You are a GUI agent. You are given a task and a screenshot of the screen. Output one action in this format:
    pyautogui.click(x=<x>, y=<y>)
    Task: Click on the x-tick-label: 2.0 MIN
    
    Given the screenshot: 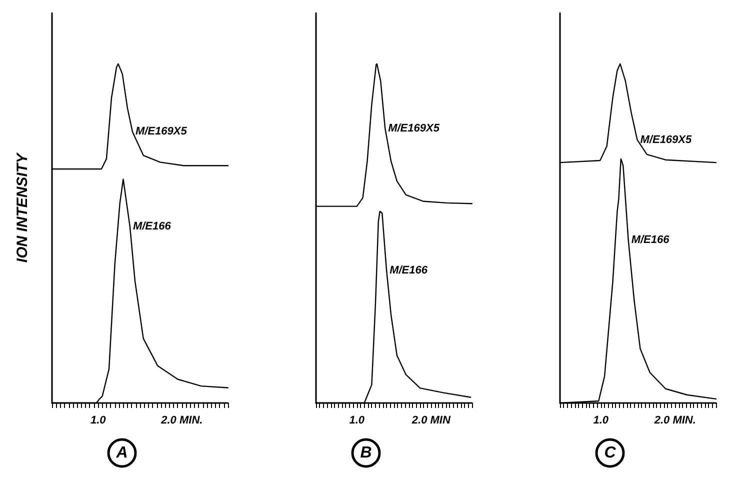 What is the action you would take?
    pyautogui.click(x=431, y=420)
    